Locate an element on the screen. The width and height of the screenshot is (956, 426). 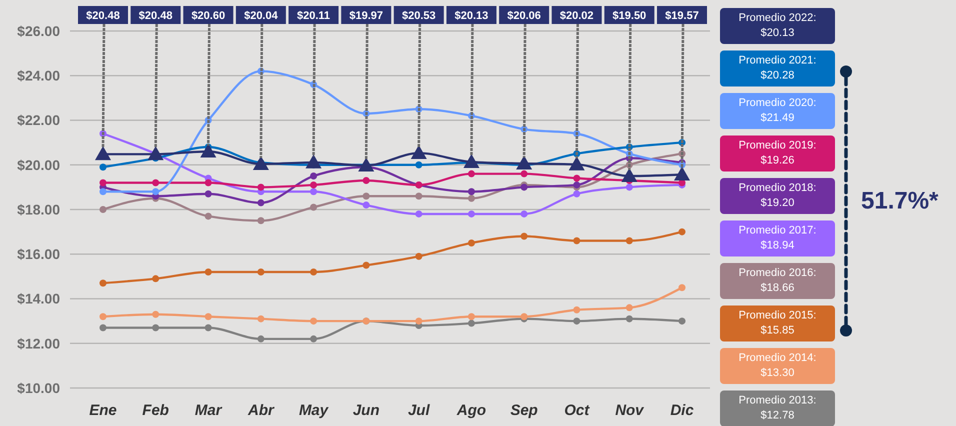
x-tick-label: Sep is located at coordinates (524, 410).